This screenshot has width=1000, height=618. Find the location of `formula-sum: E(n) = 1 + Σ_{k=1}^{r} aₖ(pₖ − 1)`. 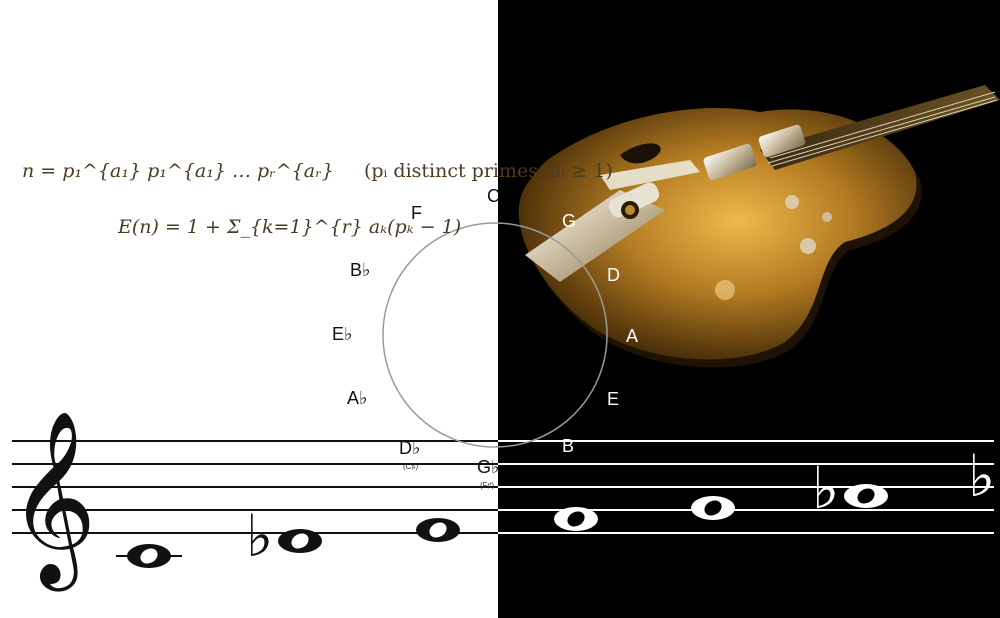

formula-sum: E(n) = 1 + Σ_{k=1}^{r} aₖ(pₖ − 1) is located at coordinates (290, 227).